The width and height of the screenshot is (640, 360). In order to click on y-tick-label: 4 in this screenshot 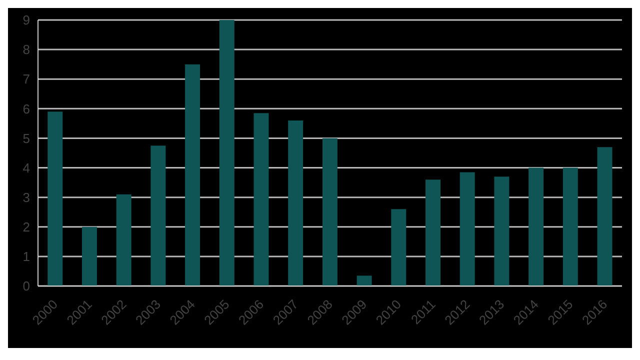, I will do `click(26, 168)`.